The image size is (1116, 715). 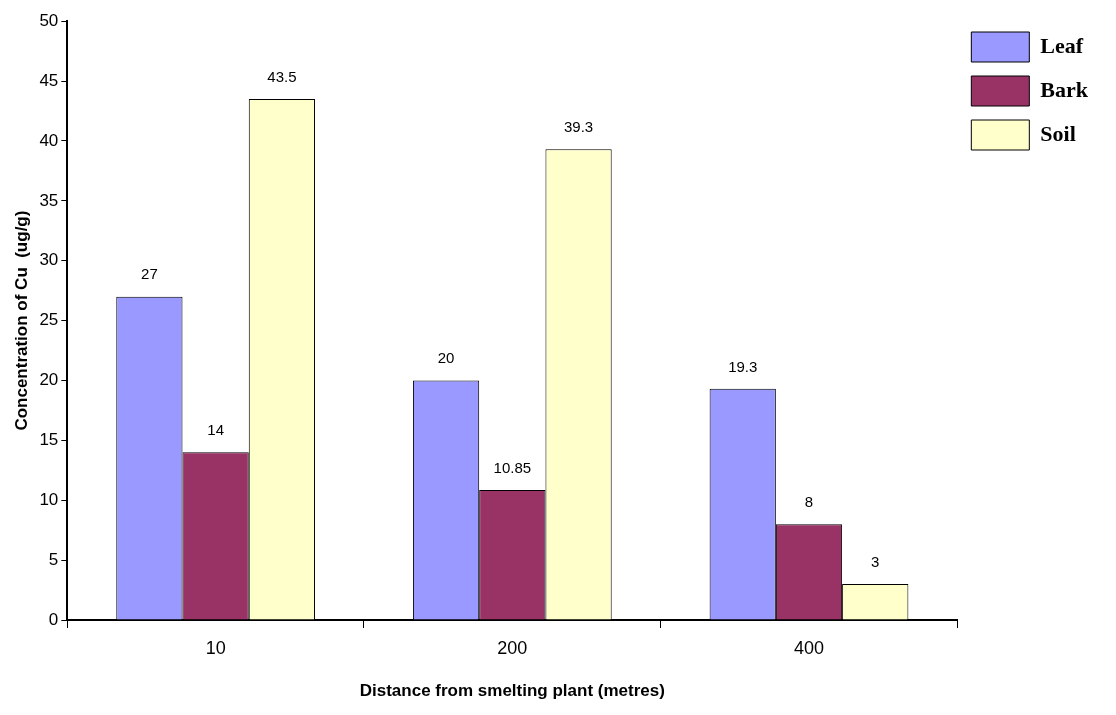 What do you see at coordinates (49, 380) in the screenshot?
I see `y-tick-label: 20` at bounding box center [49, 380].